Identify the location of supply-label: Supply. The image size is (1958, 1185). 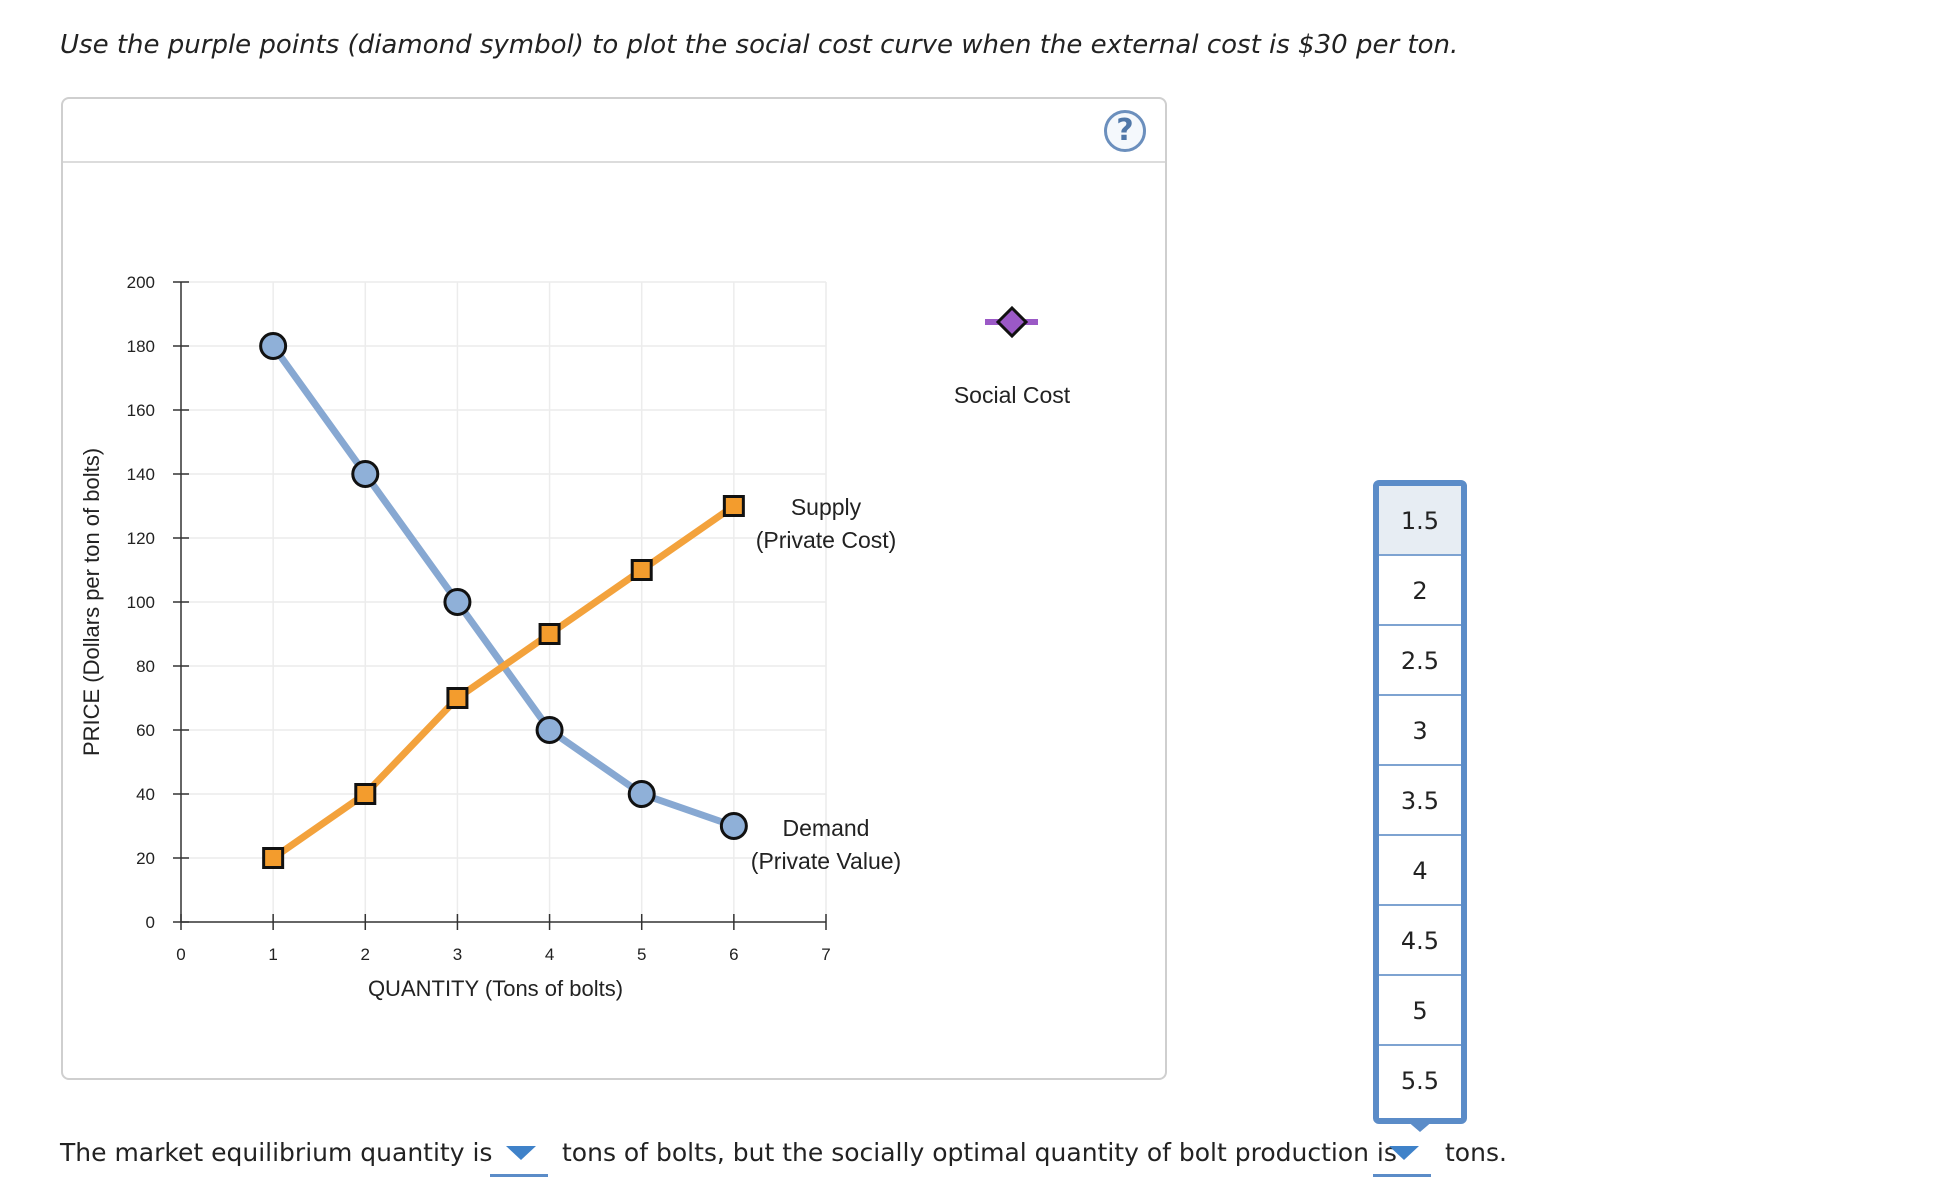
(826, 507).